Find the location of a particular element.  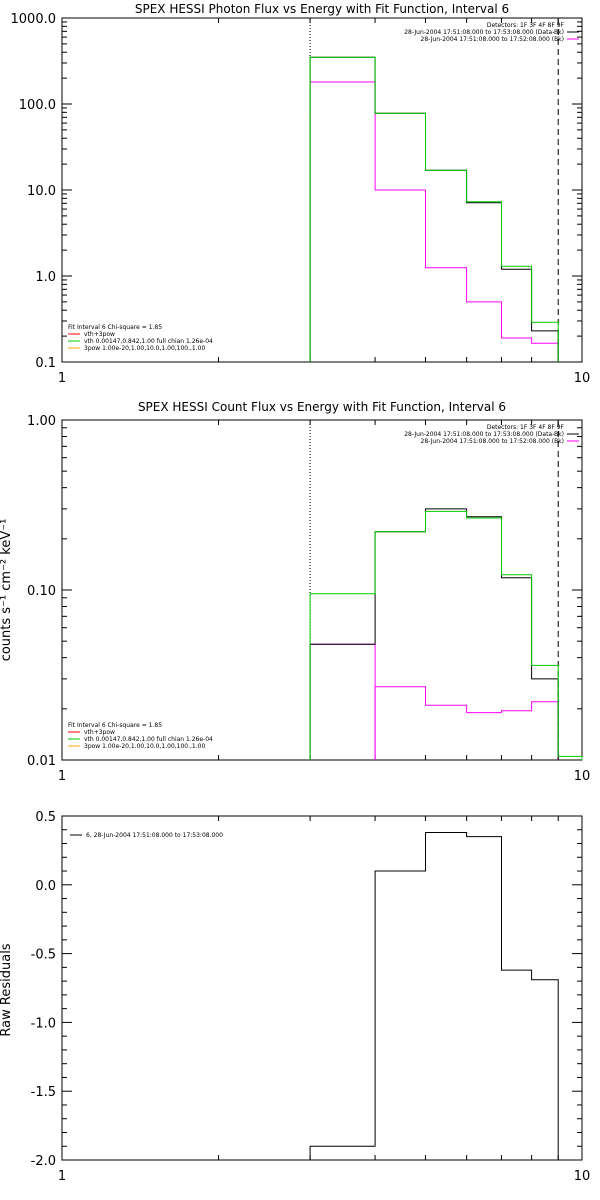

y-tick-label: 100.0 is located at coordinates (37, 105).